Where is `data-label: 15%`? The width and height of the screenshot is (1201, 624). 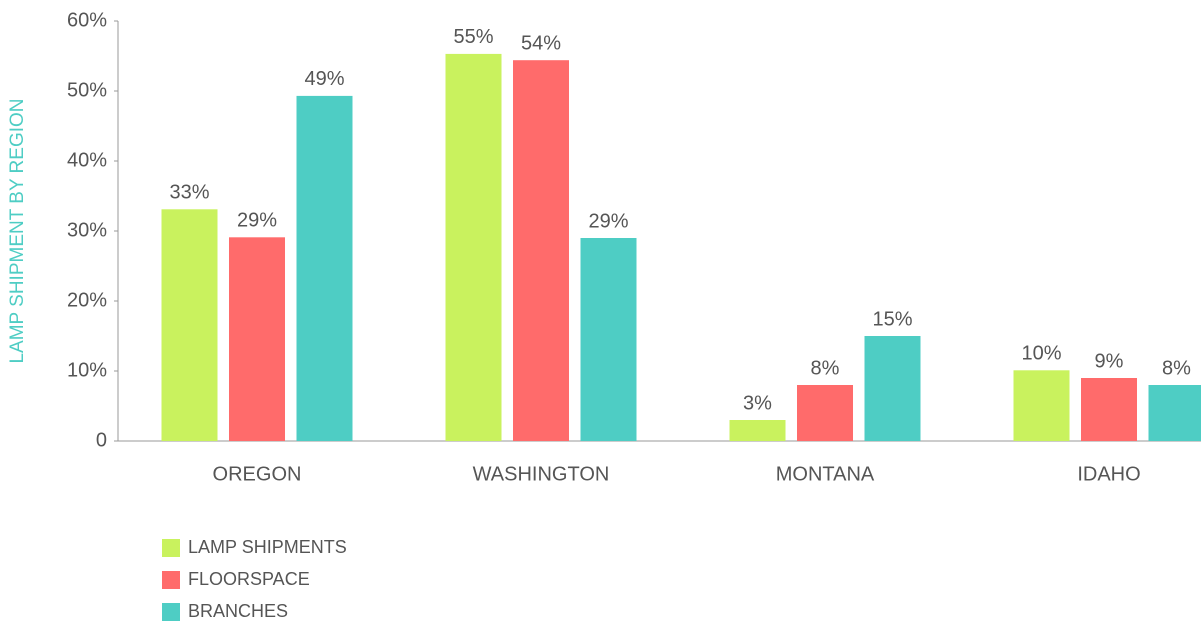 data-label: 15% is located at coordinates (892, 319).